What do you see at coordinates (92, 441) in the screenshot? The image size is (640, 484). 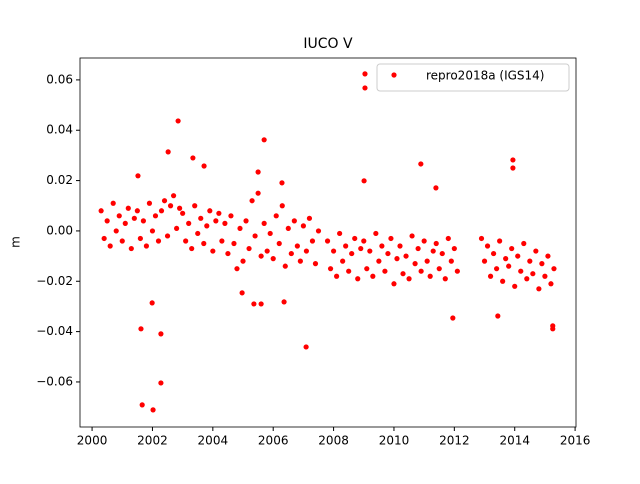 I see `x-tick-label: 2000` at bounding box center [92, 441].